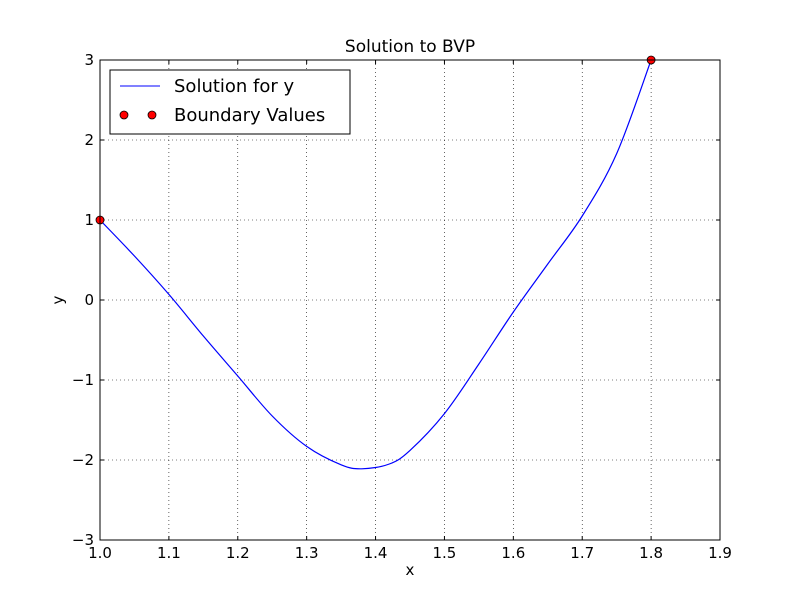 The height and width of the screenshot is (605, 800). I want to click on legend: Solution for y Boundary Values, so click(230, 102).